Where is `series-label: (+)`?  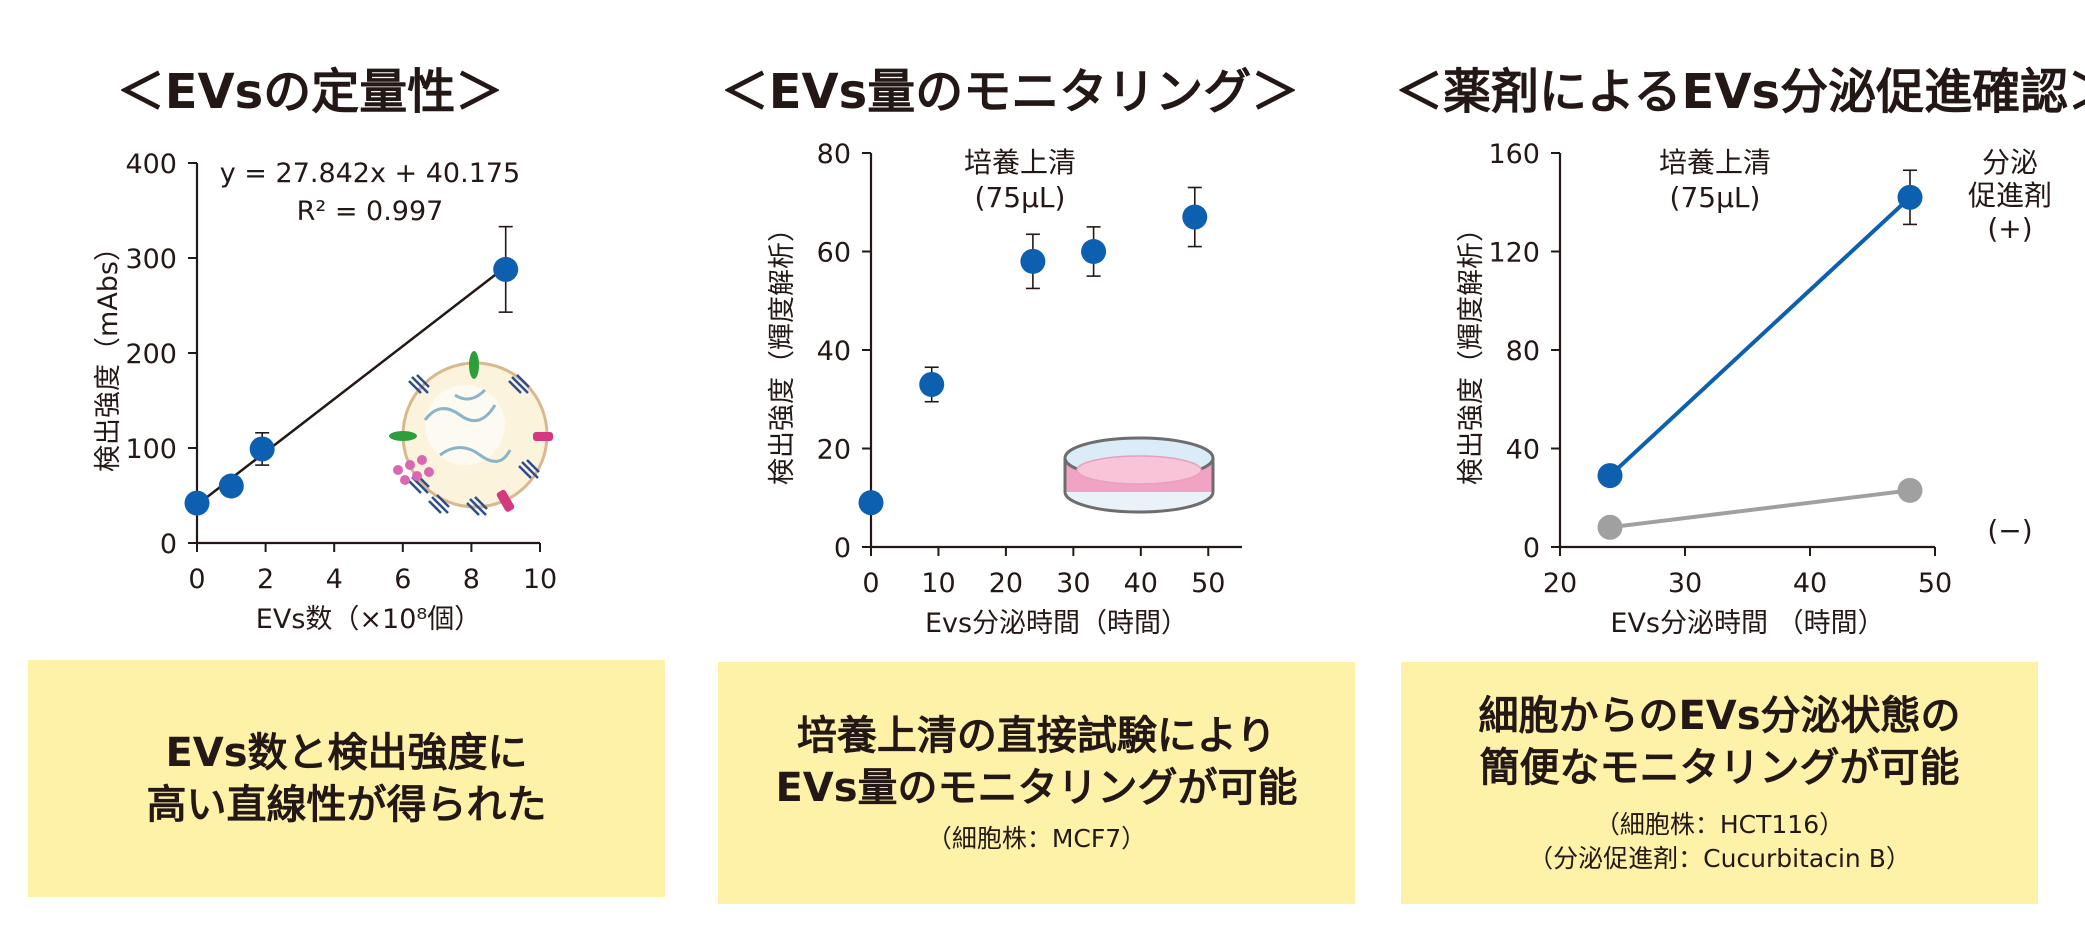
series-label: (+) is located at coordinates (2009, 228).